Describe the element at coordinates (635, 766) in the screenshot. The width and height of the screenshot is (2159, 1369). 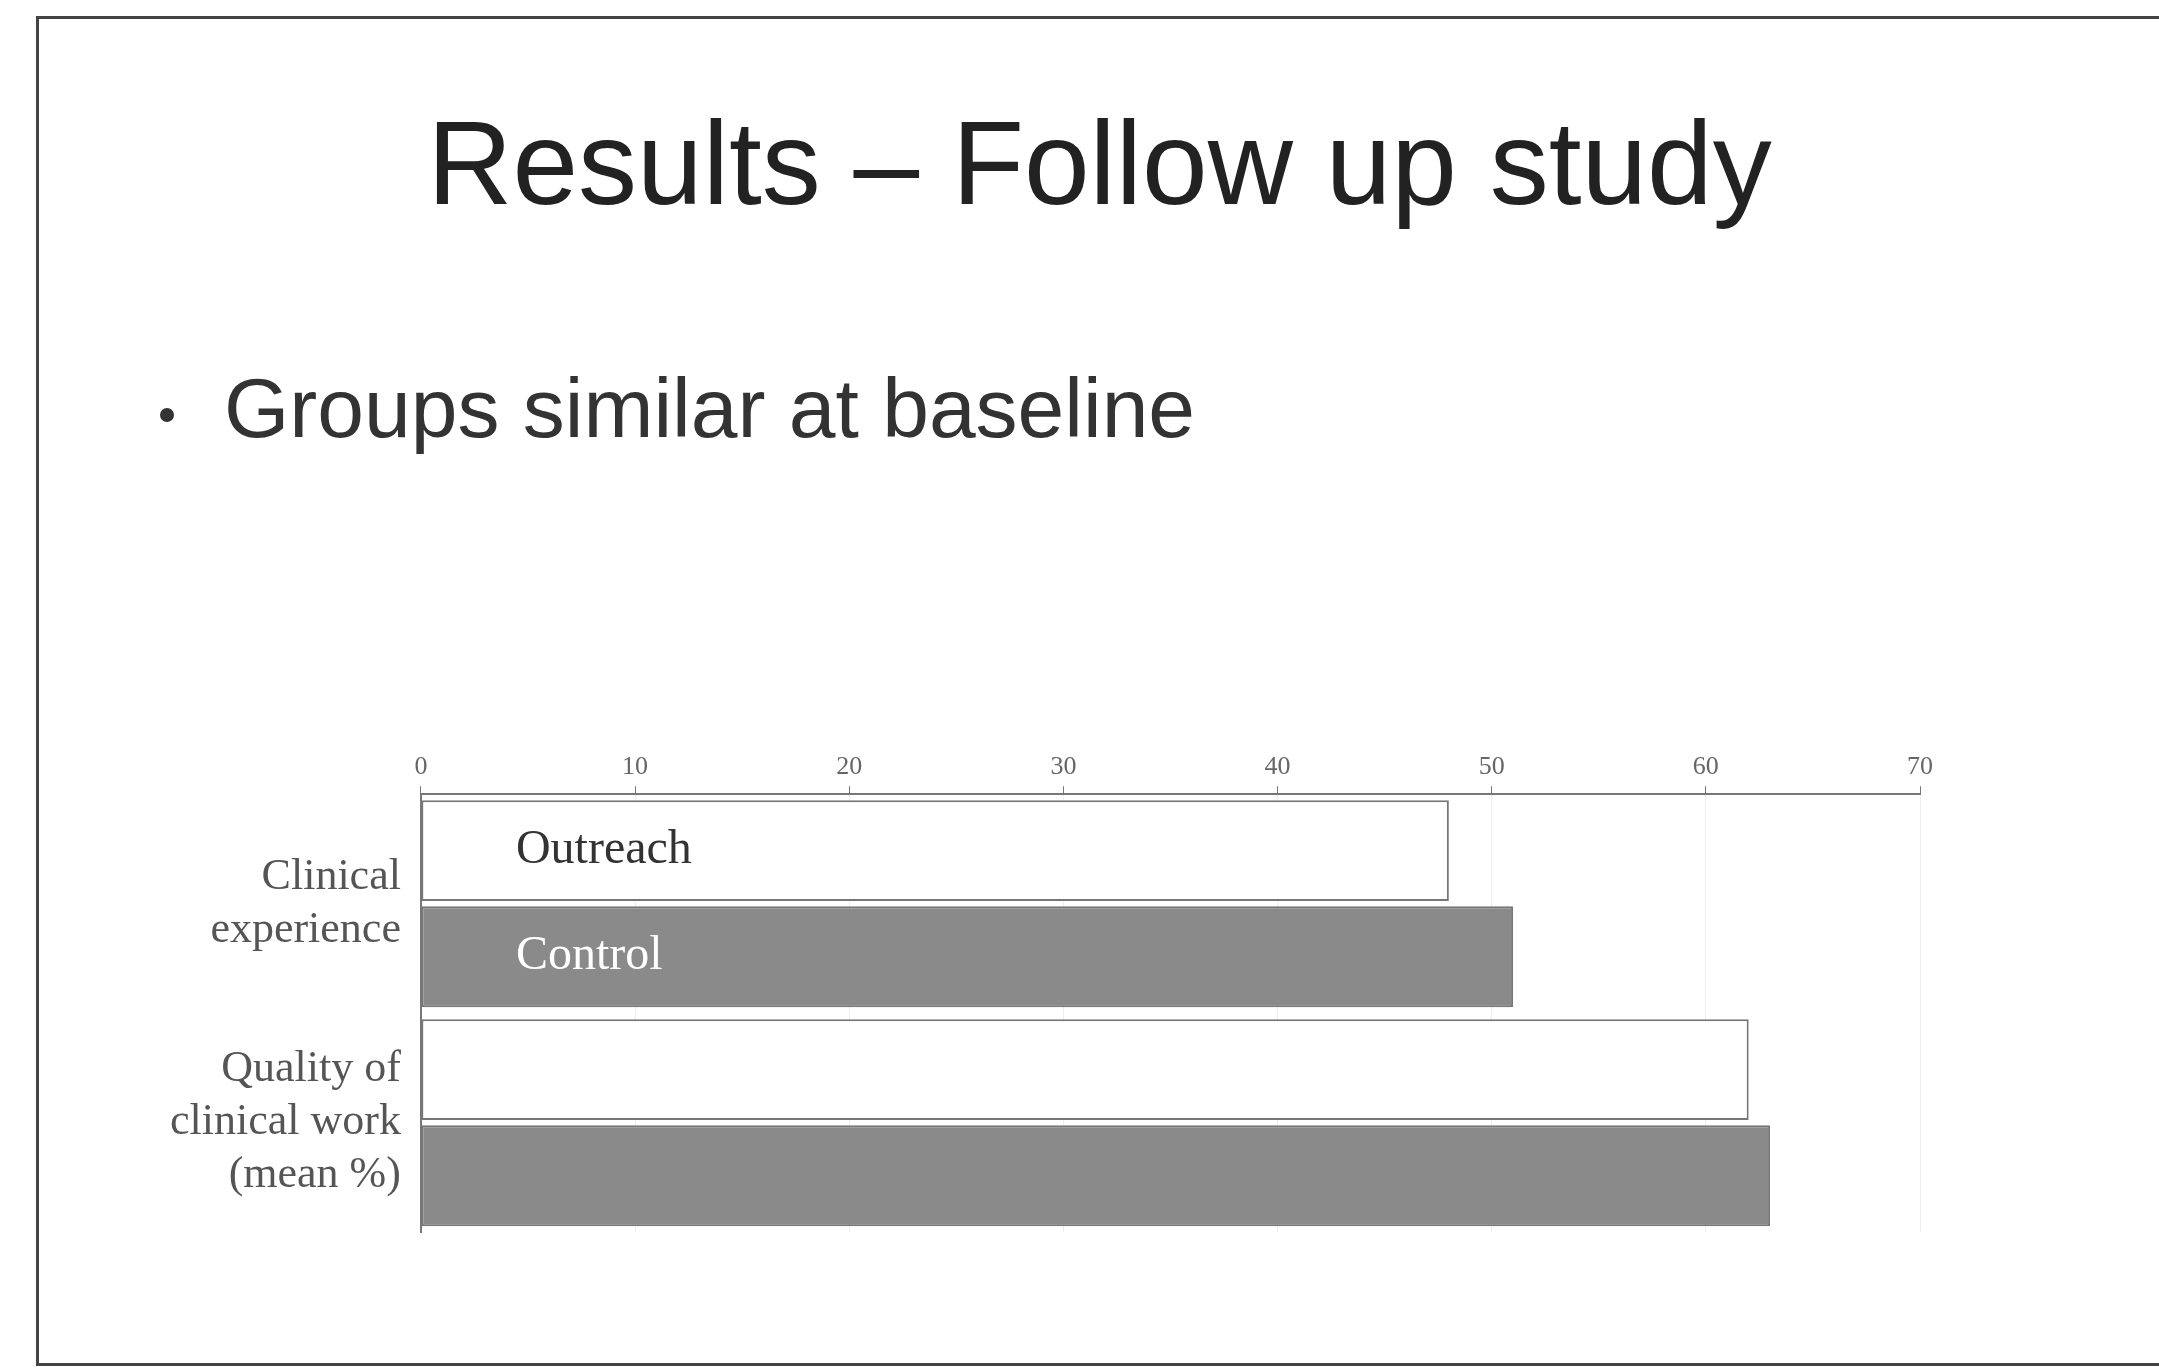
I see `x-tick-label: 10` at that location.